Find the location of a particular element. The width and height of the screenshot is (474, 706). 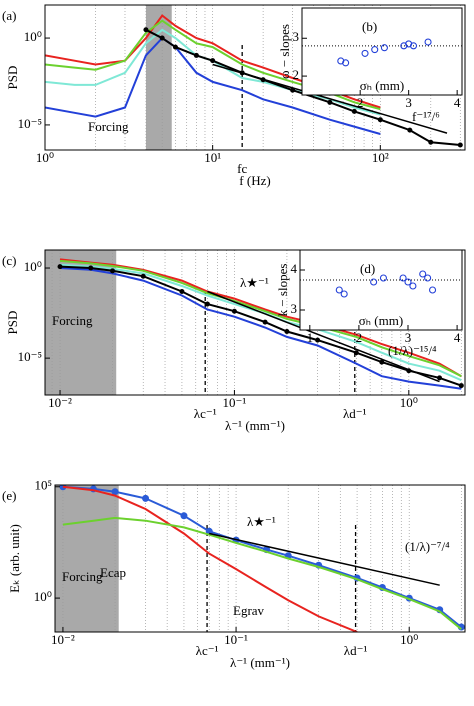

annotation: Forcing is located at coordinates (108, 126).